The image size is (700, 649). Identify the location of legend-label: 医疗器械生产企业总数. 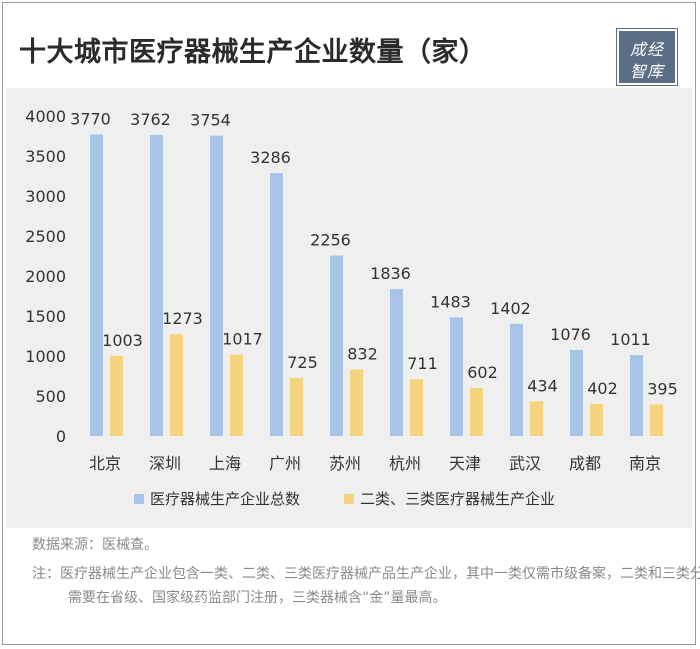
(225, 499).